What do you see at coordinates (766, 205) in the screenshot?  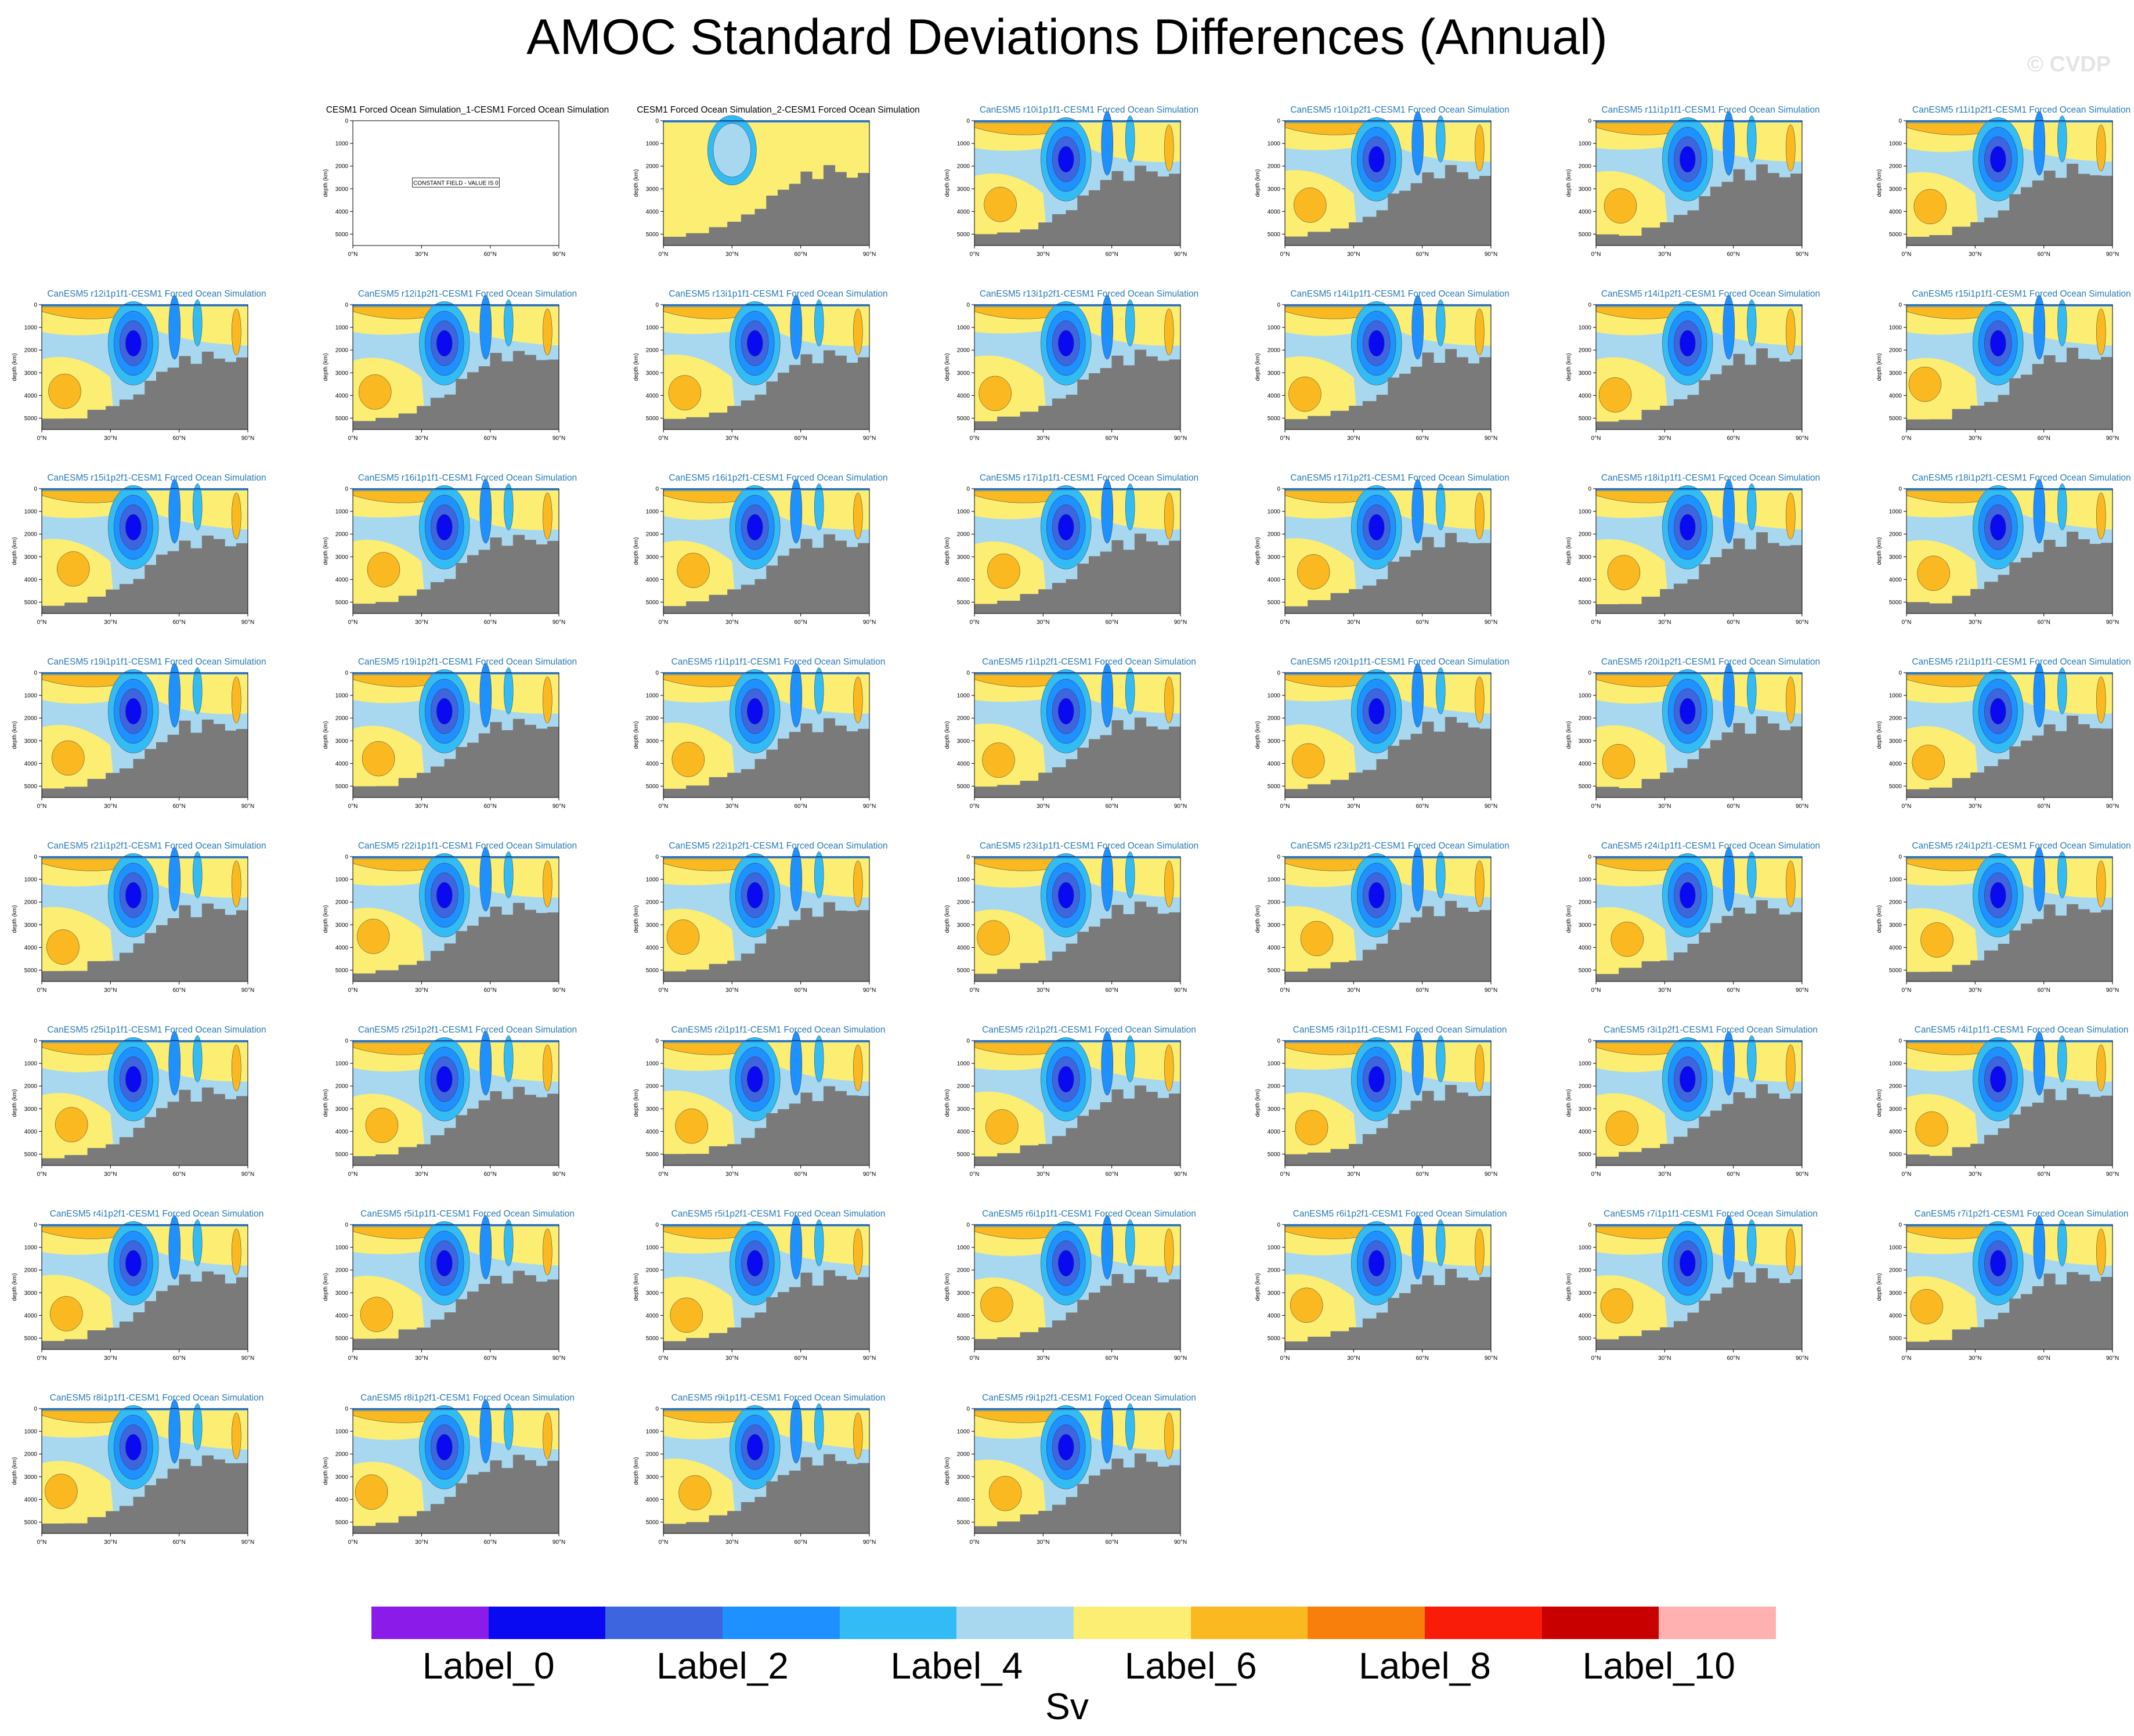 I see `bathymetry-mask` at bounding box center [766, 205].